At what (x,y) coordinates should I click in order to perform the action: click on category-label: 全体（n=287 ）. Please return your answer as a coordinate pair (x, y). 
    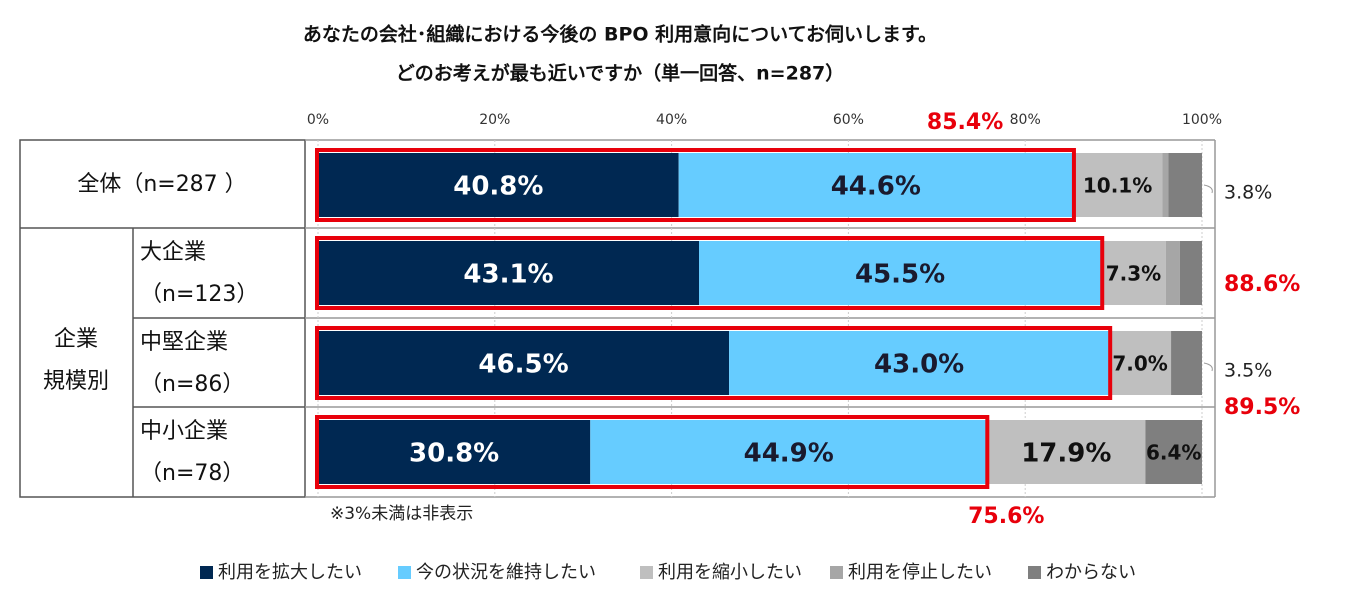
    Looking at the image, I should click on (161, 184).